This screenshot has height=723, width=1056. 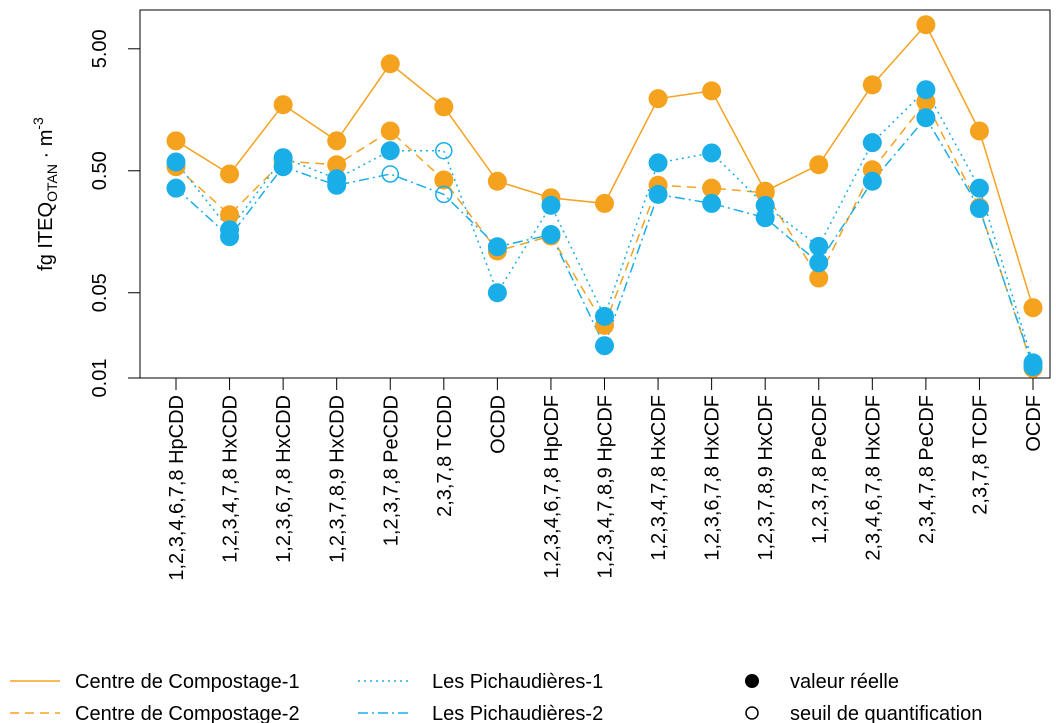 What do you see at coordinates (187, 713) in the screenshot?
I see `legend-label: Centre de Compostage-2` at bounding box center [187, 713].